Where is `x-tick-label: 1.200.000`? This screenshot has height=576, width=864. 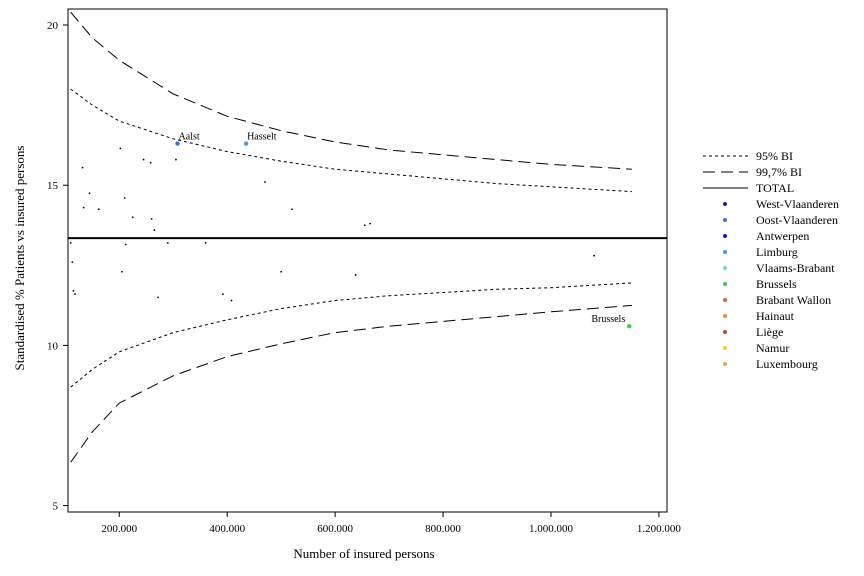
x-tick-label: 1.200.000 is located at coordinates (659, 529).